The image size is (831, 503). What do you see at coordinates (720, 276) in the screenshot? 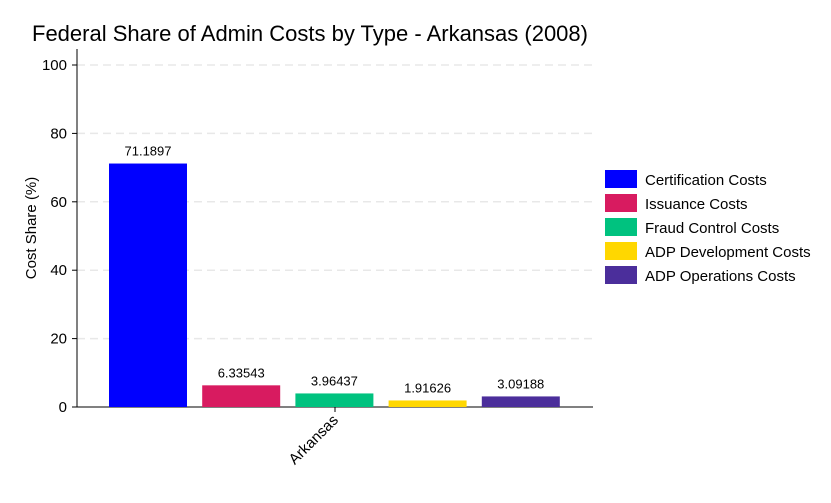
I see `legend-label: ADP Operations Costs` at bounding box center [720, 276].